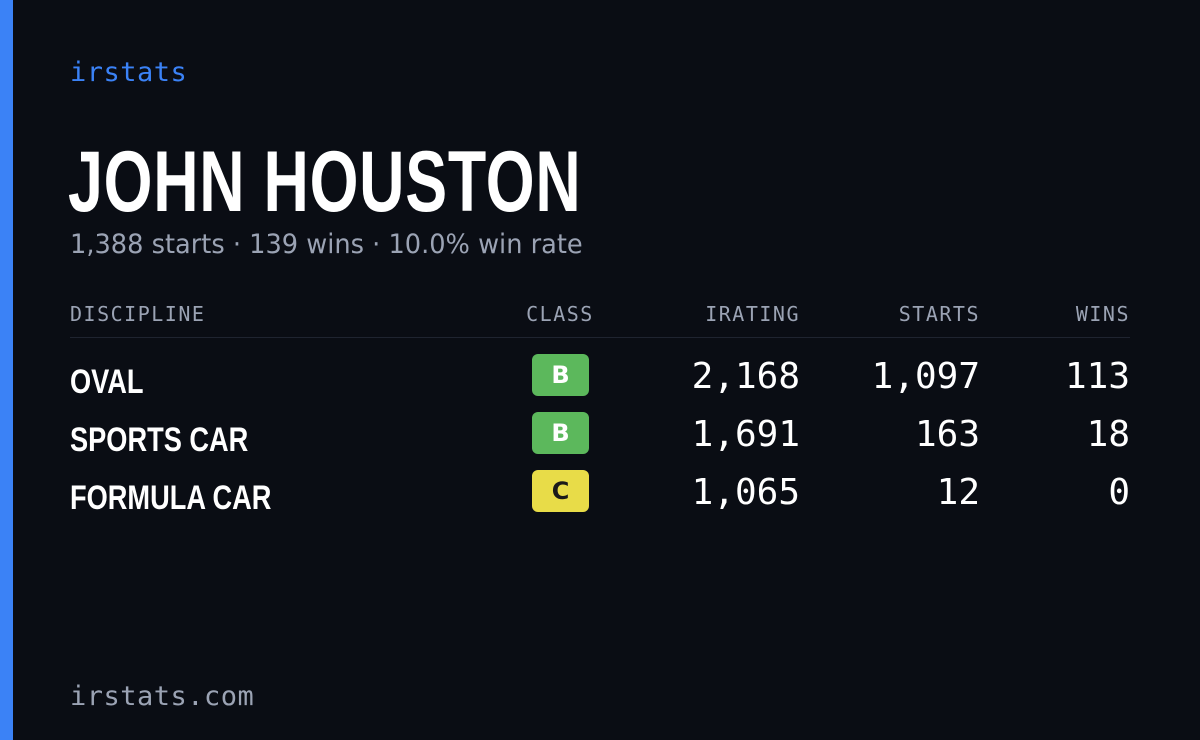  I want to click on wins-value: 113, so click(1097, 376).